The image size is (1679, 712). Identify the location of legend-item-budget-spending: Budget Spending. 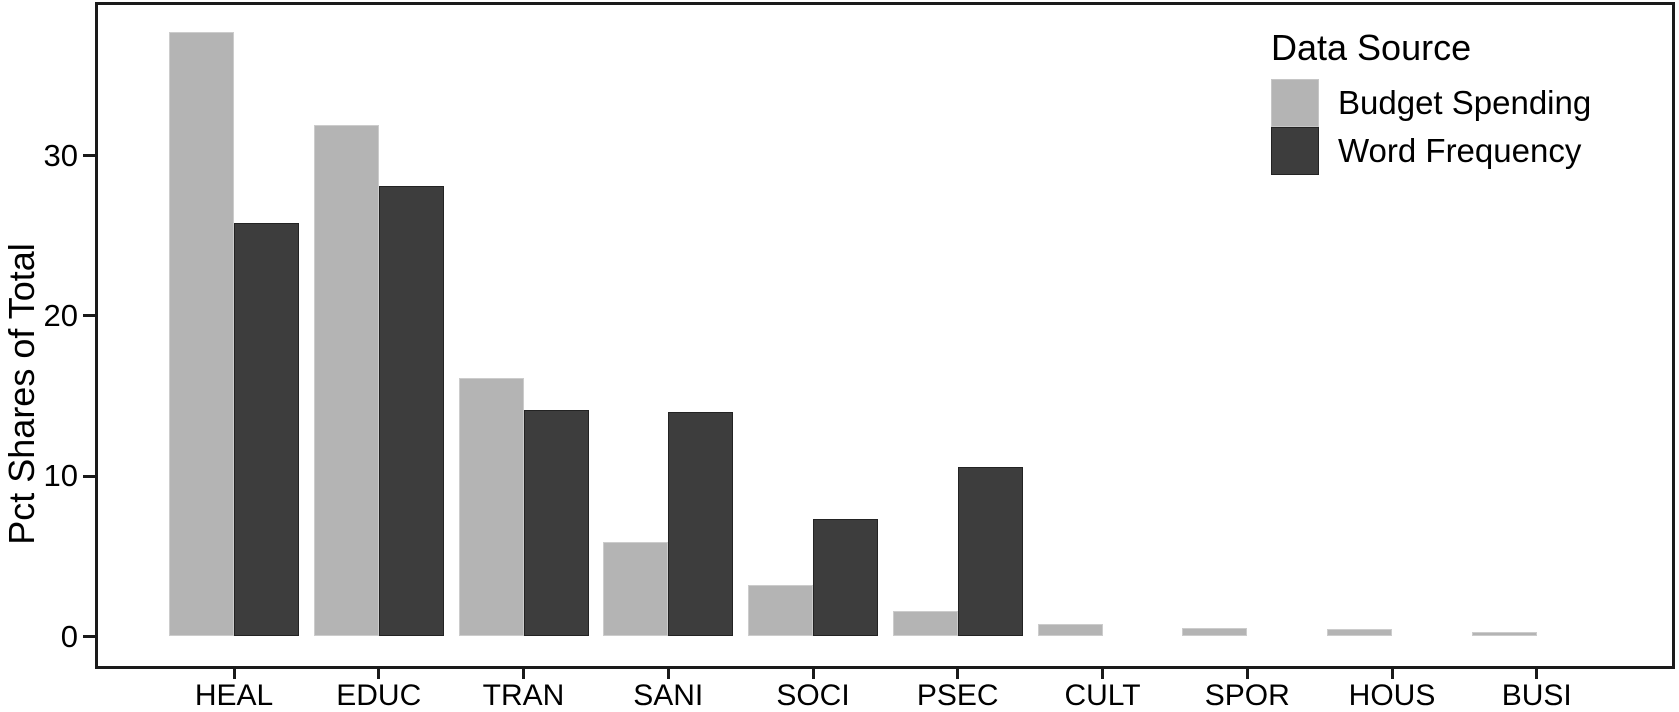
(1431, 103).